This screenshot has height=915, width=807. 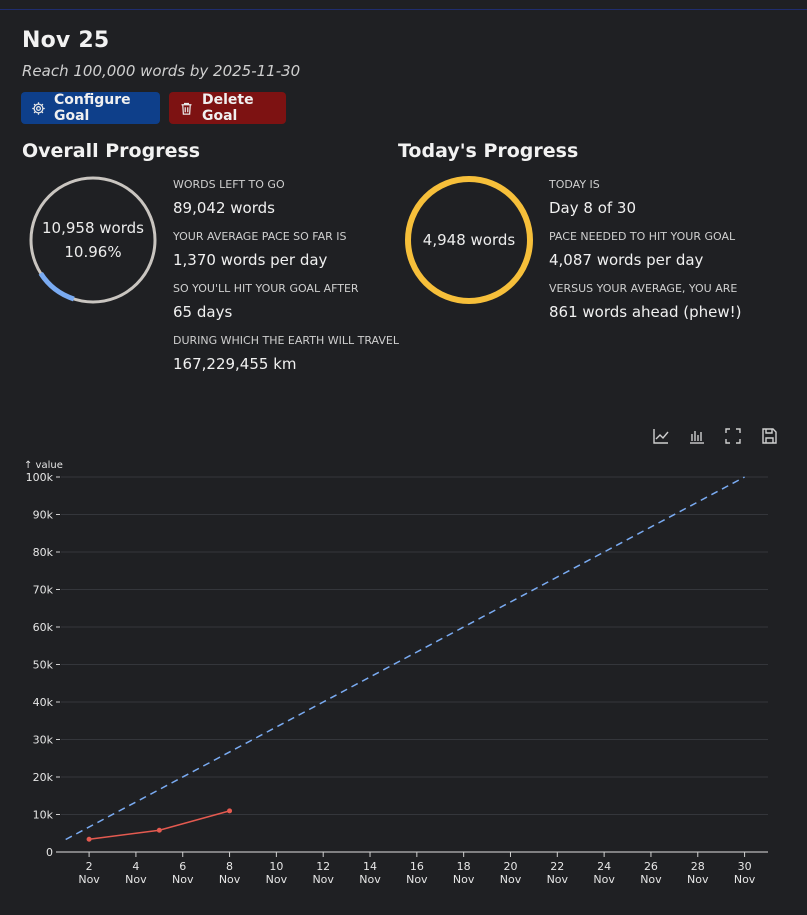 What do you see at coordinates (574, 184) in the screenshot?
I see `stat-label: TODAY IS` at bounding box center [574, 184].